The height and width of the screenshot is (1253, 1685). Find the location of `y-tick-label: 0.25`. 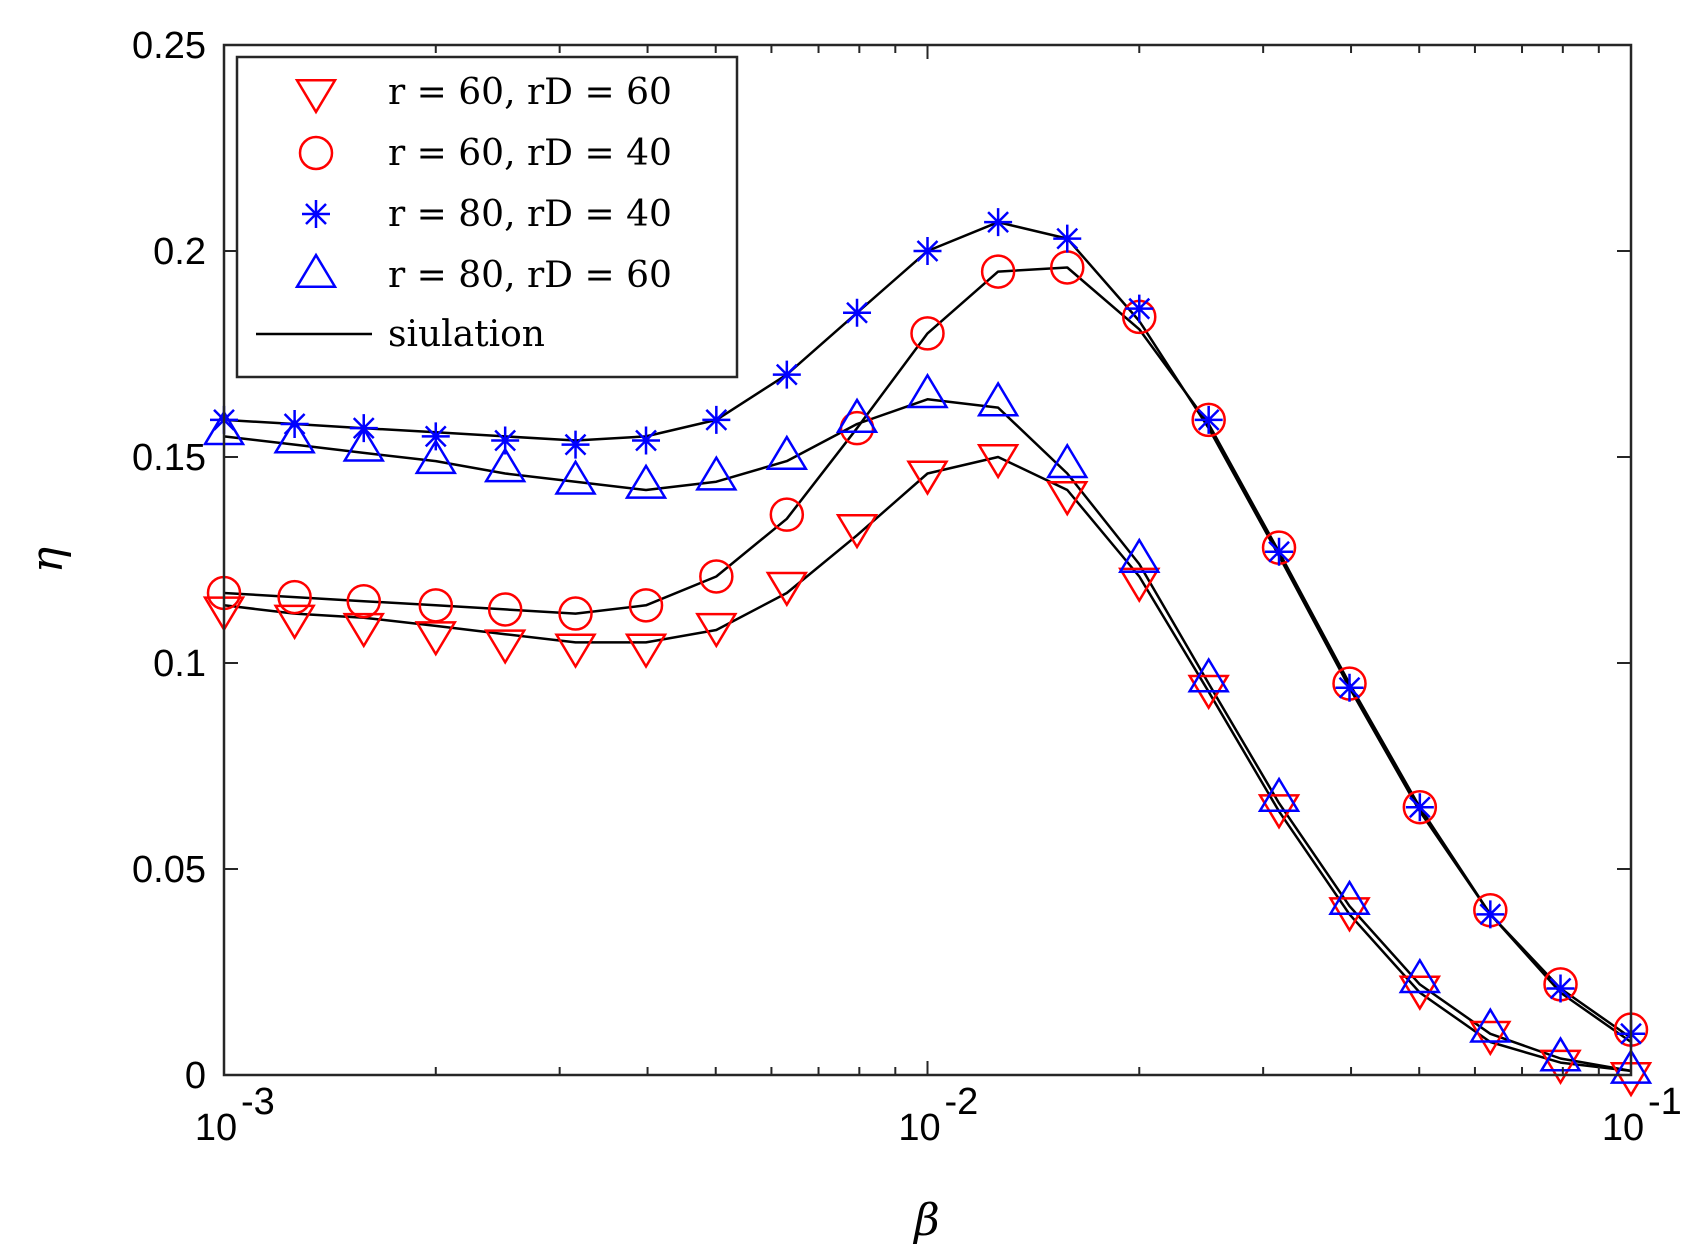

y-tick-label: 0.25 is located at coordinates (169, 46).